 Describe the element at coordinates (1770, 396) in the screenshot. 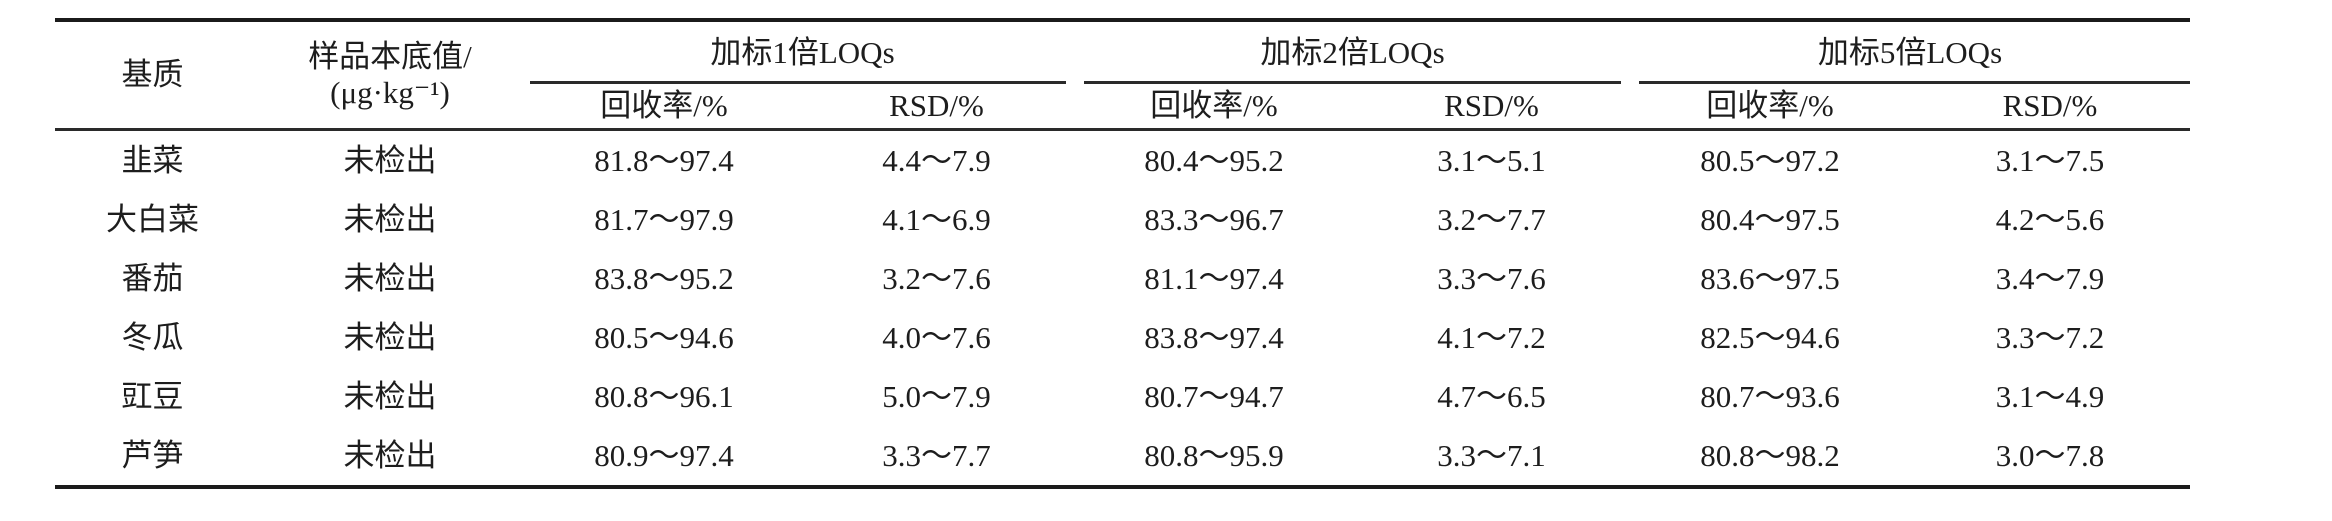

I see `recovery-5x-cell: 80.7～93.6` at that location.